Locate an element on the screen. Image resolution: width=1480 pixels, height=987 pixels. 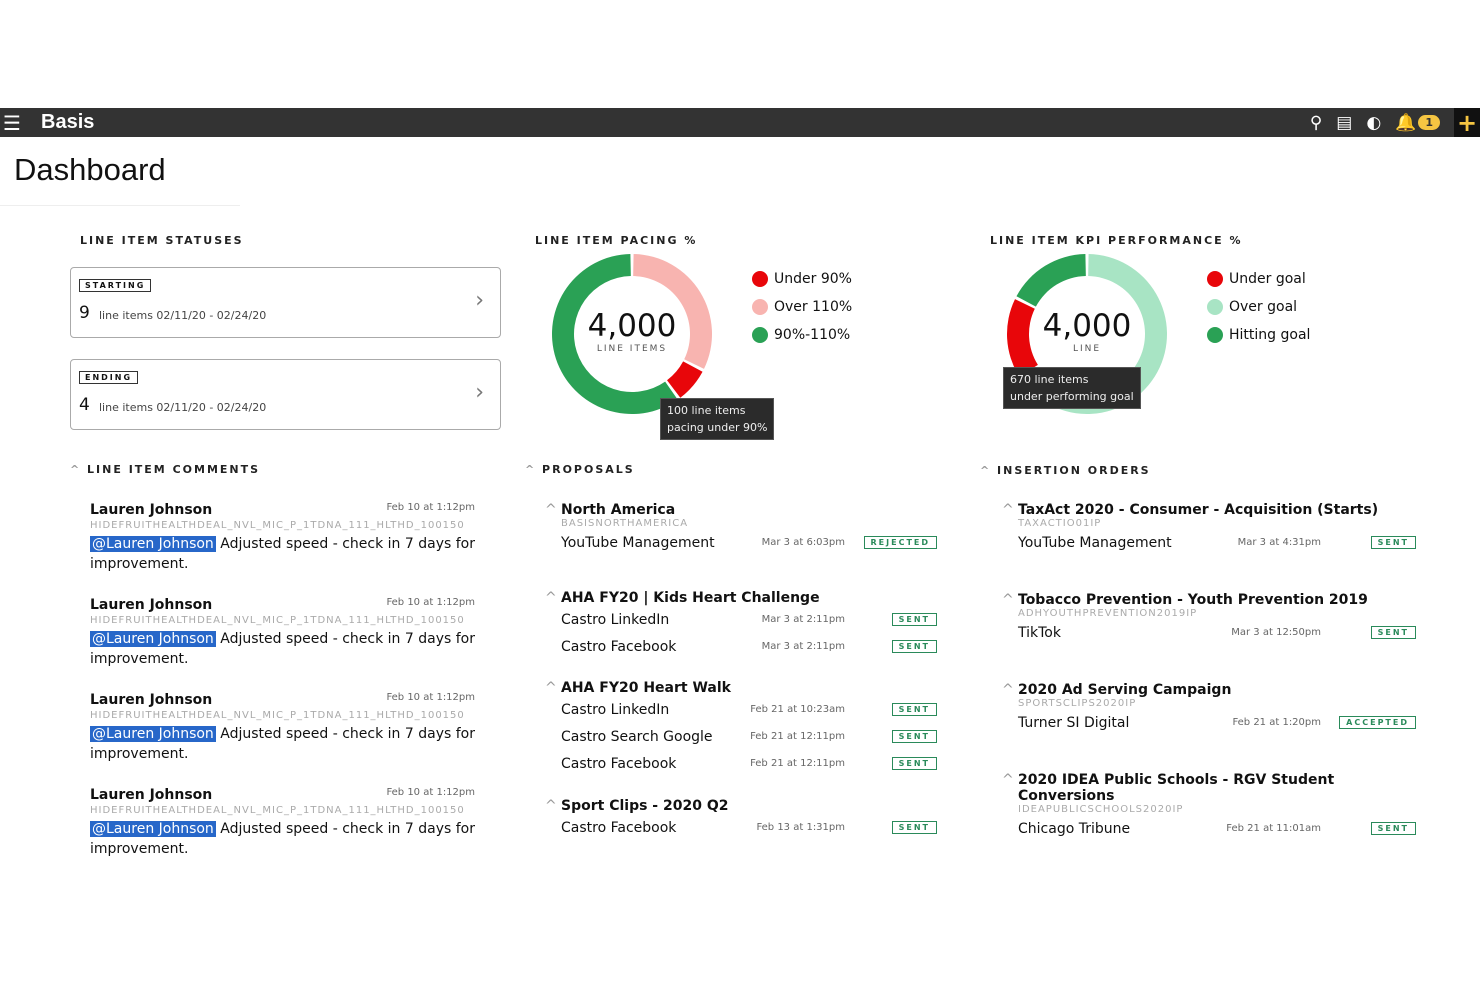
search-icon: ⚲ is located at coordinates (1316, 122).